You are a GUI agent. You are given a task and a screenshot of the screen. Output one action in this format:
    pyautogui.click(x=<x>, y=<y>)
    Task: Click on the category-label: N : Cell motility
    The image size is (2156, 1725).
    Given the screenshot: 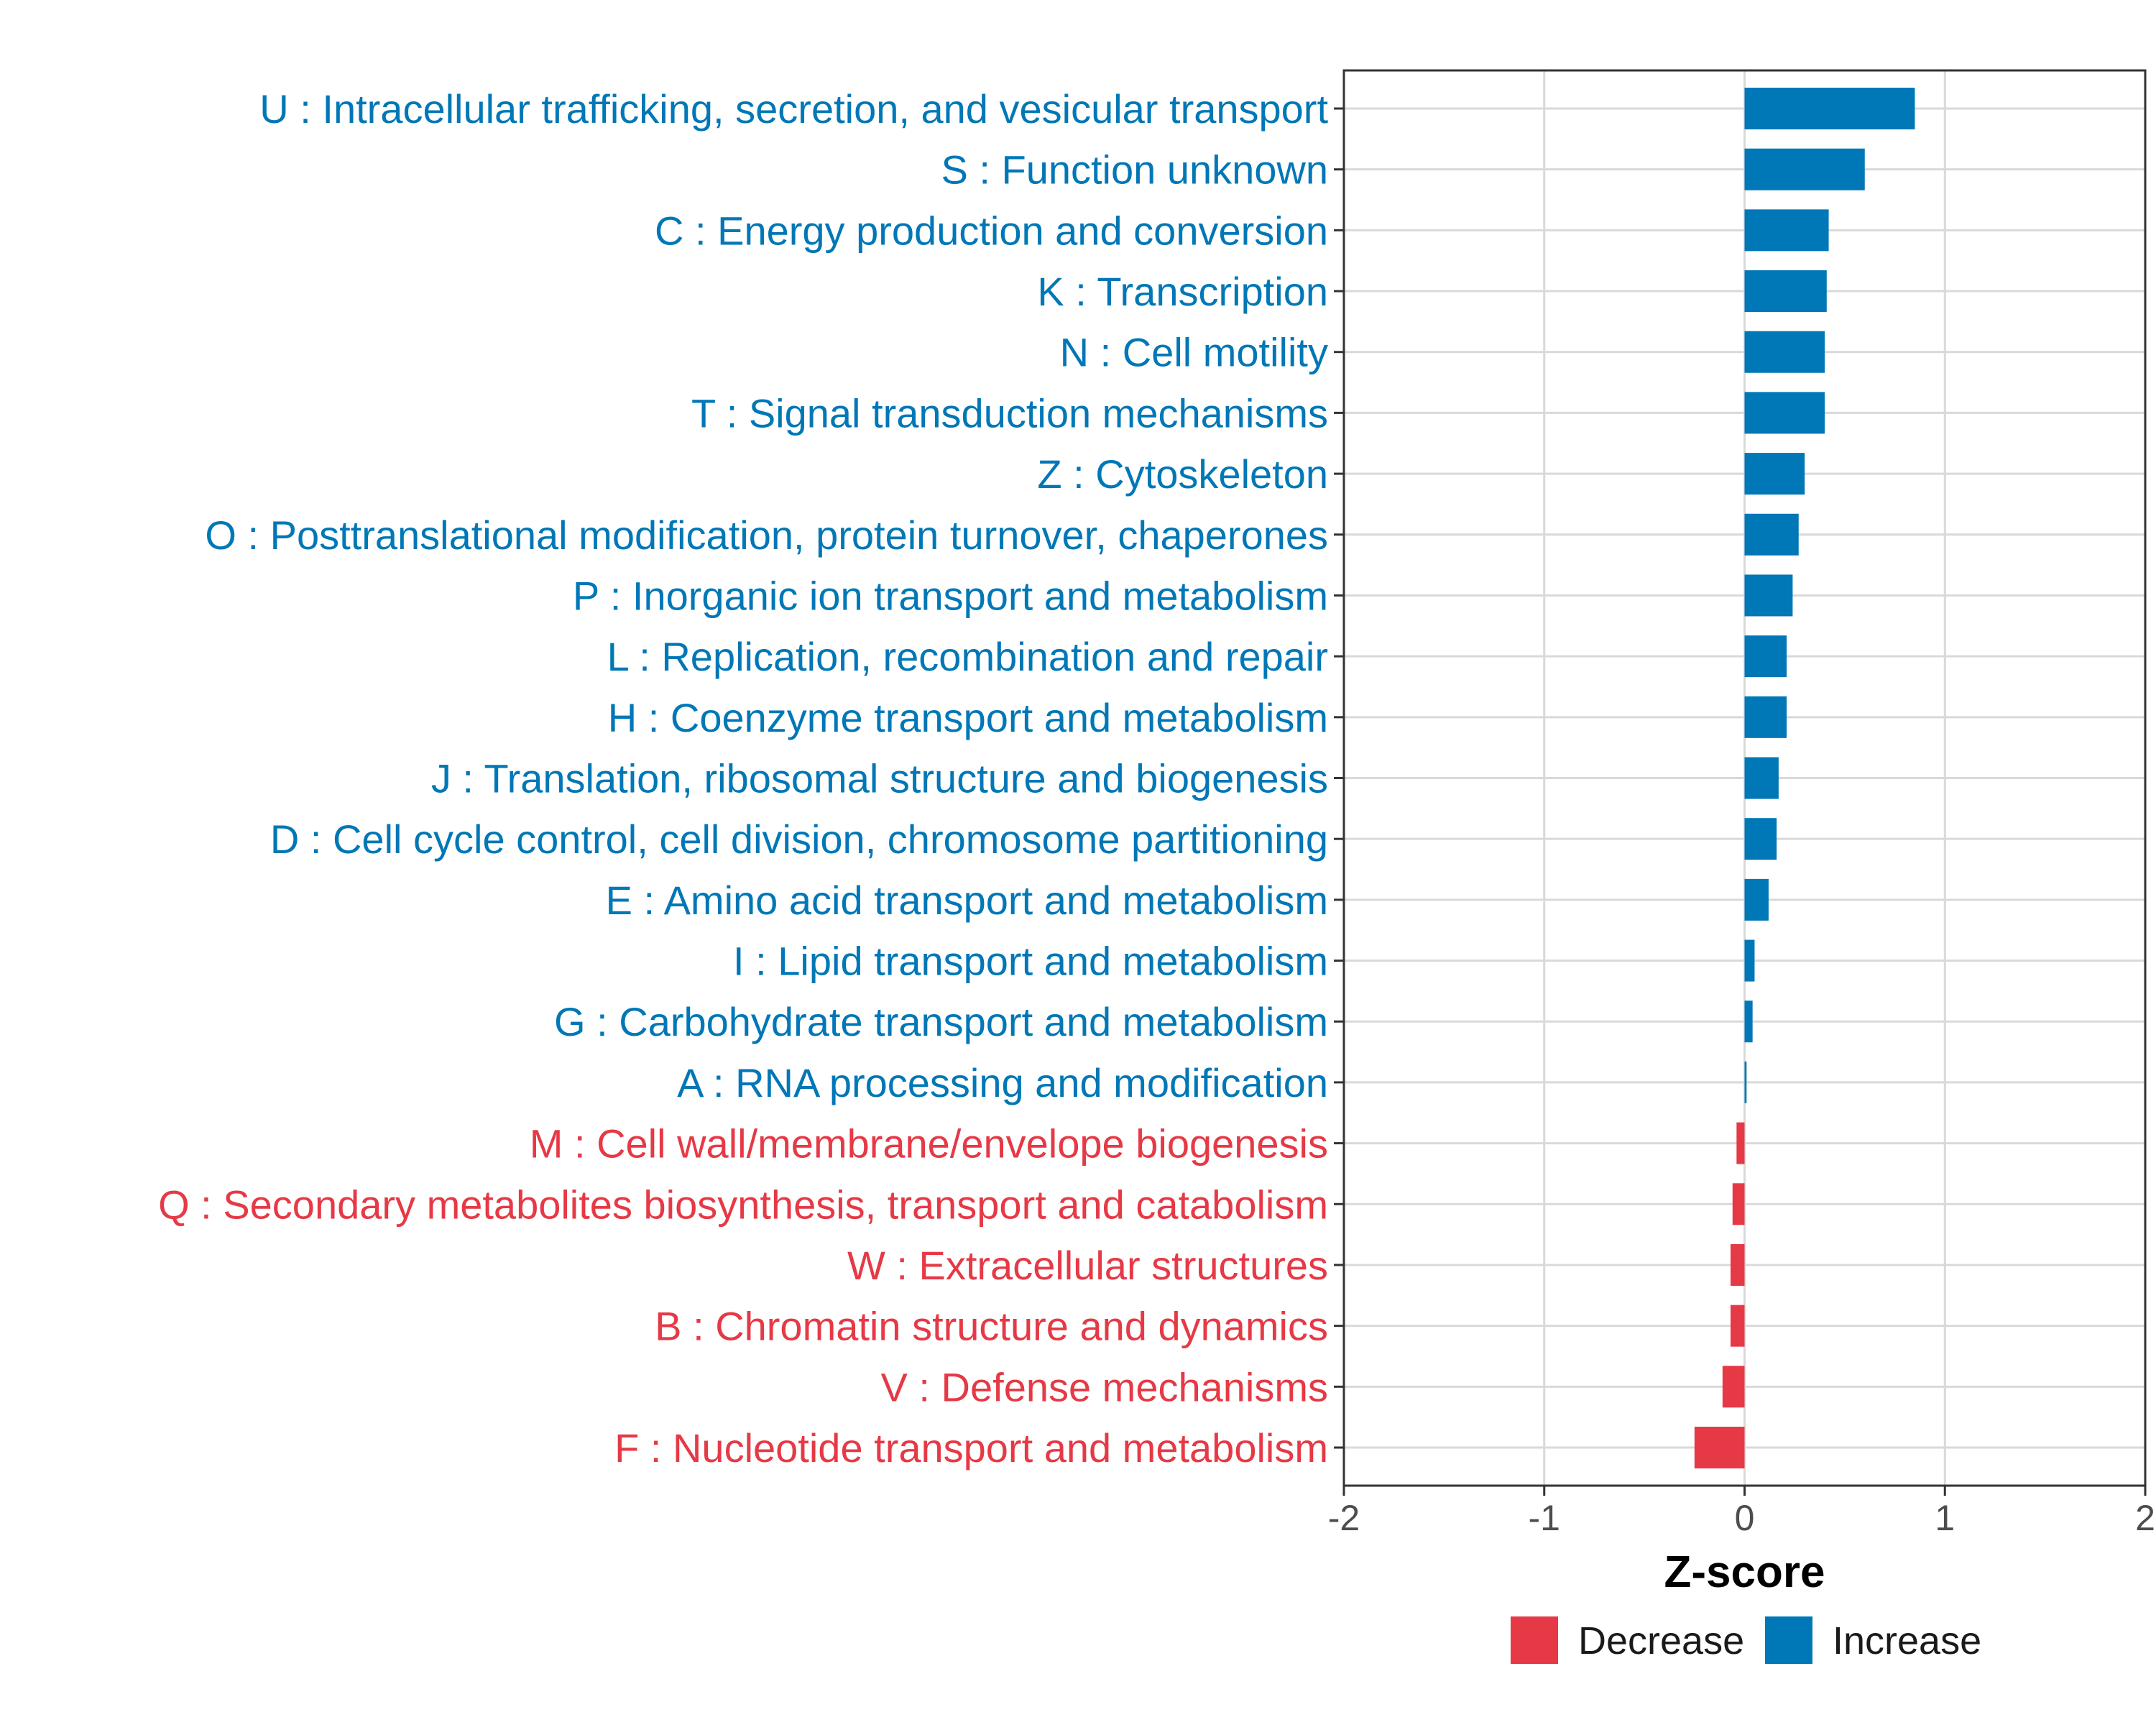 What is the action you would take?
    pyautogui.click(x=1194, y=352)
    